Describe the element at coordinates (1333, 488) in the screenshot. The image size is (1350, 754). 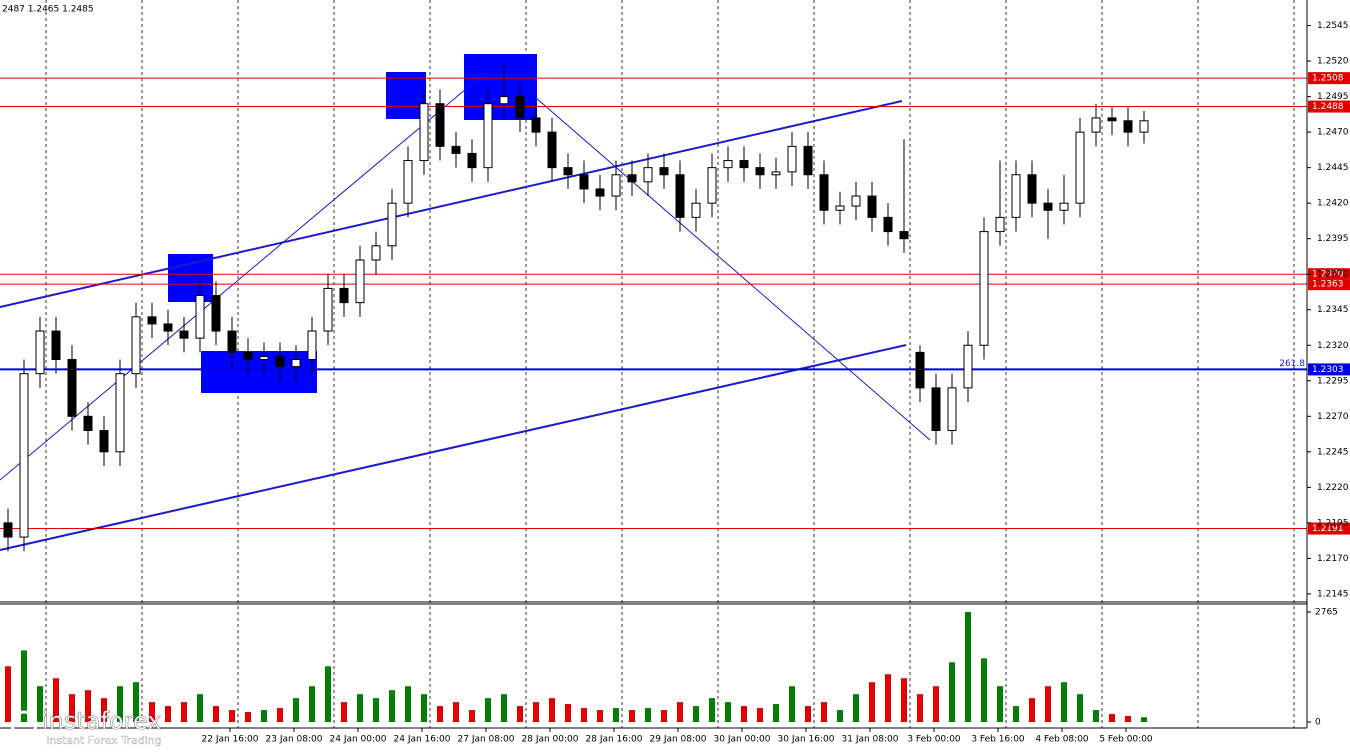
I see `y-tick-label: 1.2220` at that location.